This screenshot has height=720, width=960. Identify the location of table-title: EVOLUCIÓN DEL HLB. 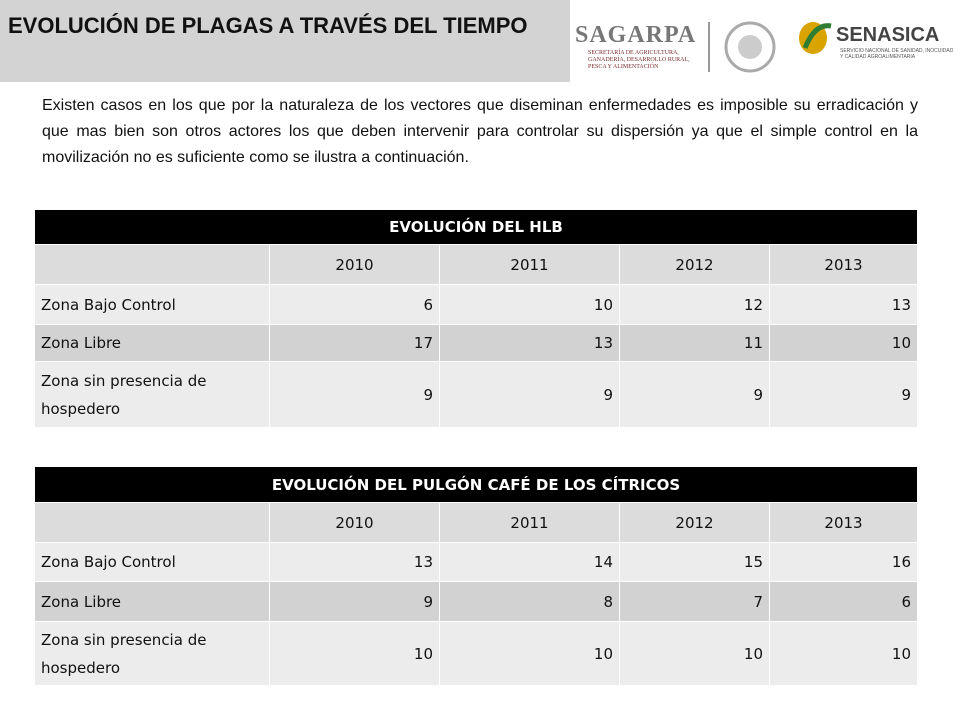
(476, 227).